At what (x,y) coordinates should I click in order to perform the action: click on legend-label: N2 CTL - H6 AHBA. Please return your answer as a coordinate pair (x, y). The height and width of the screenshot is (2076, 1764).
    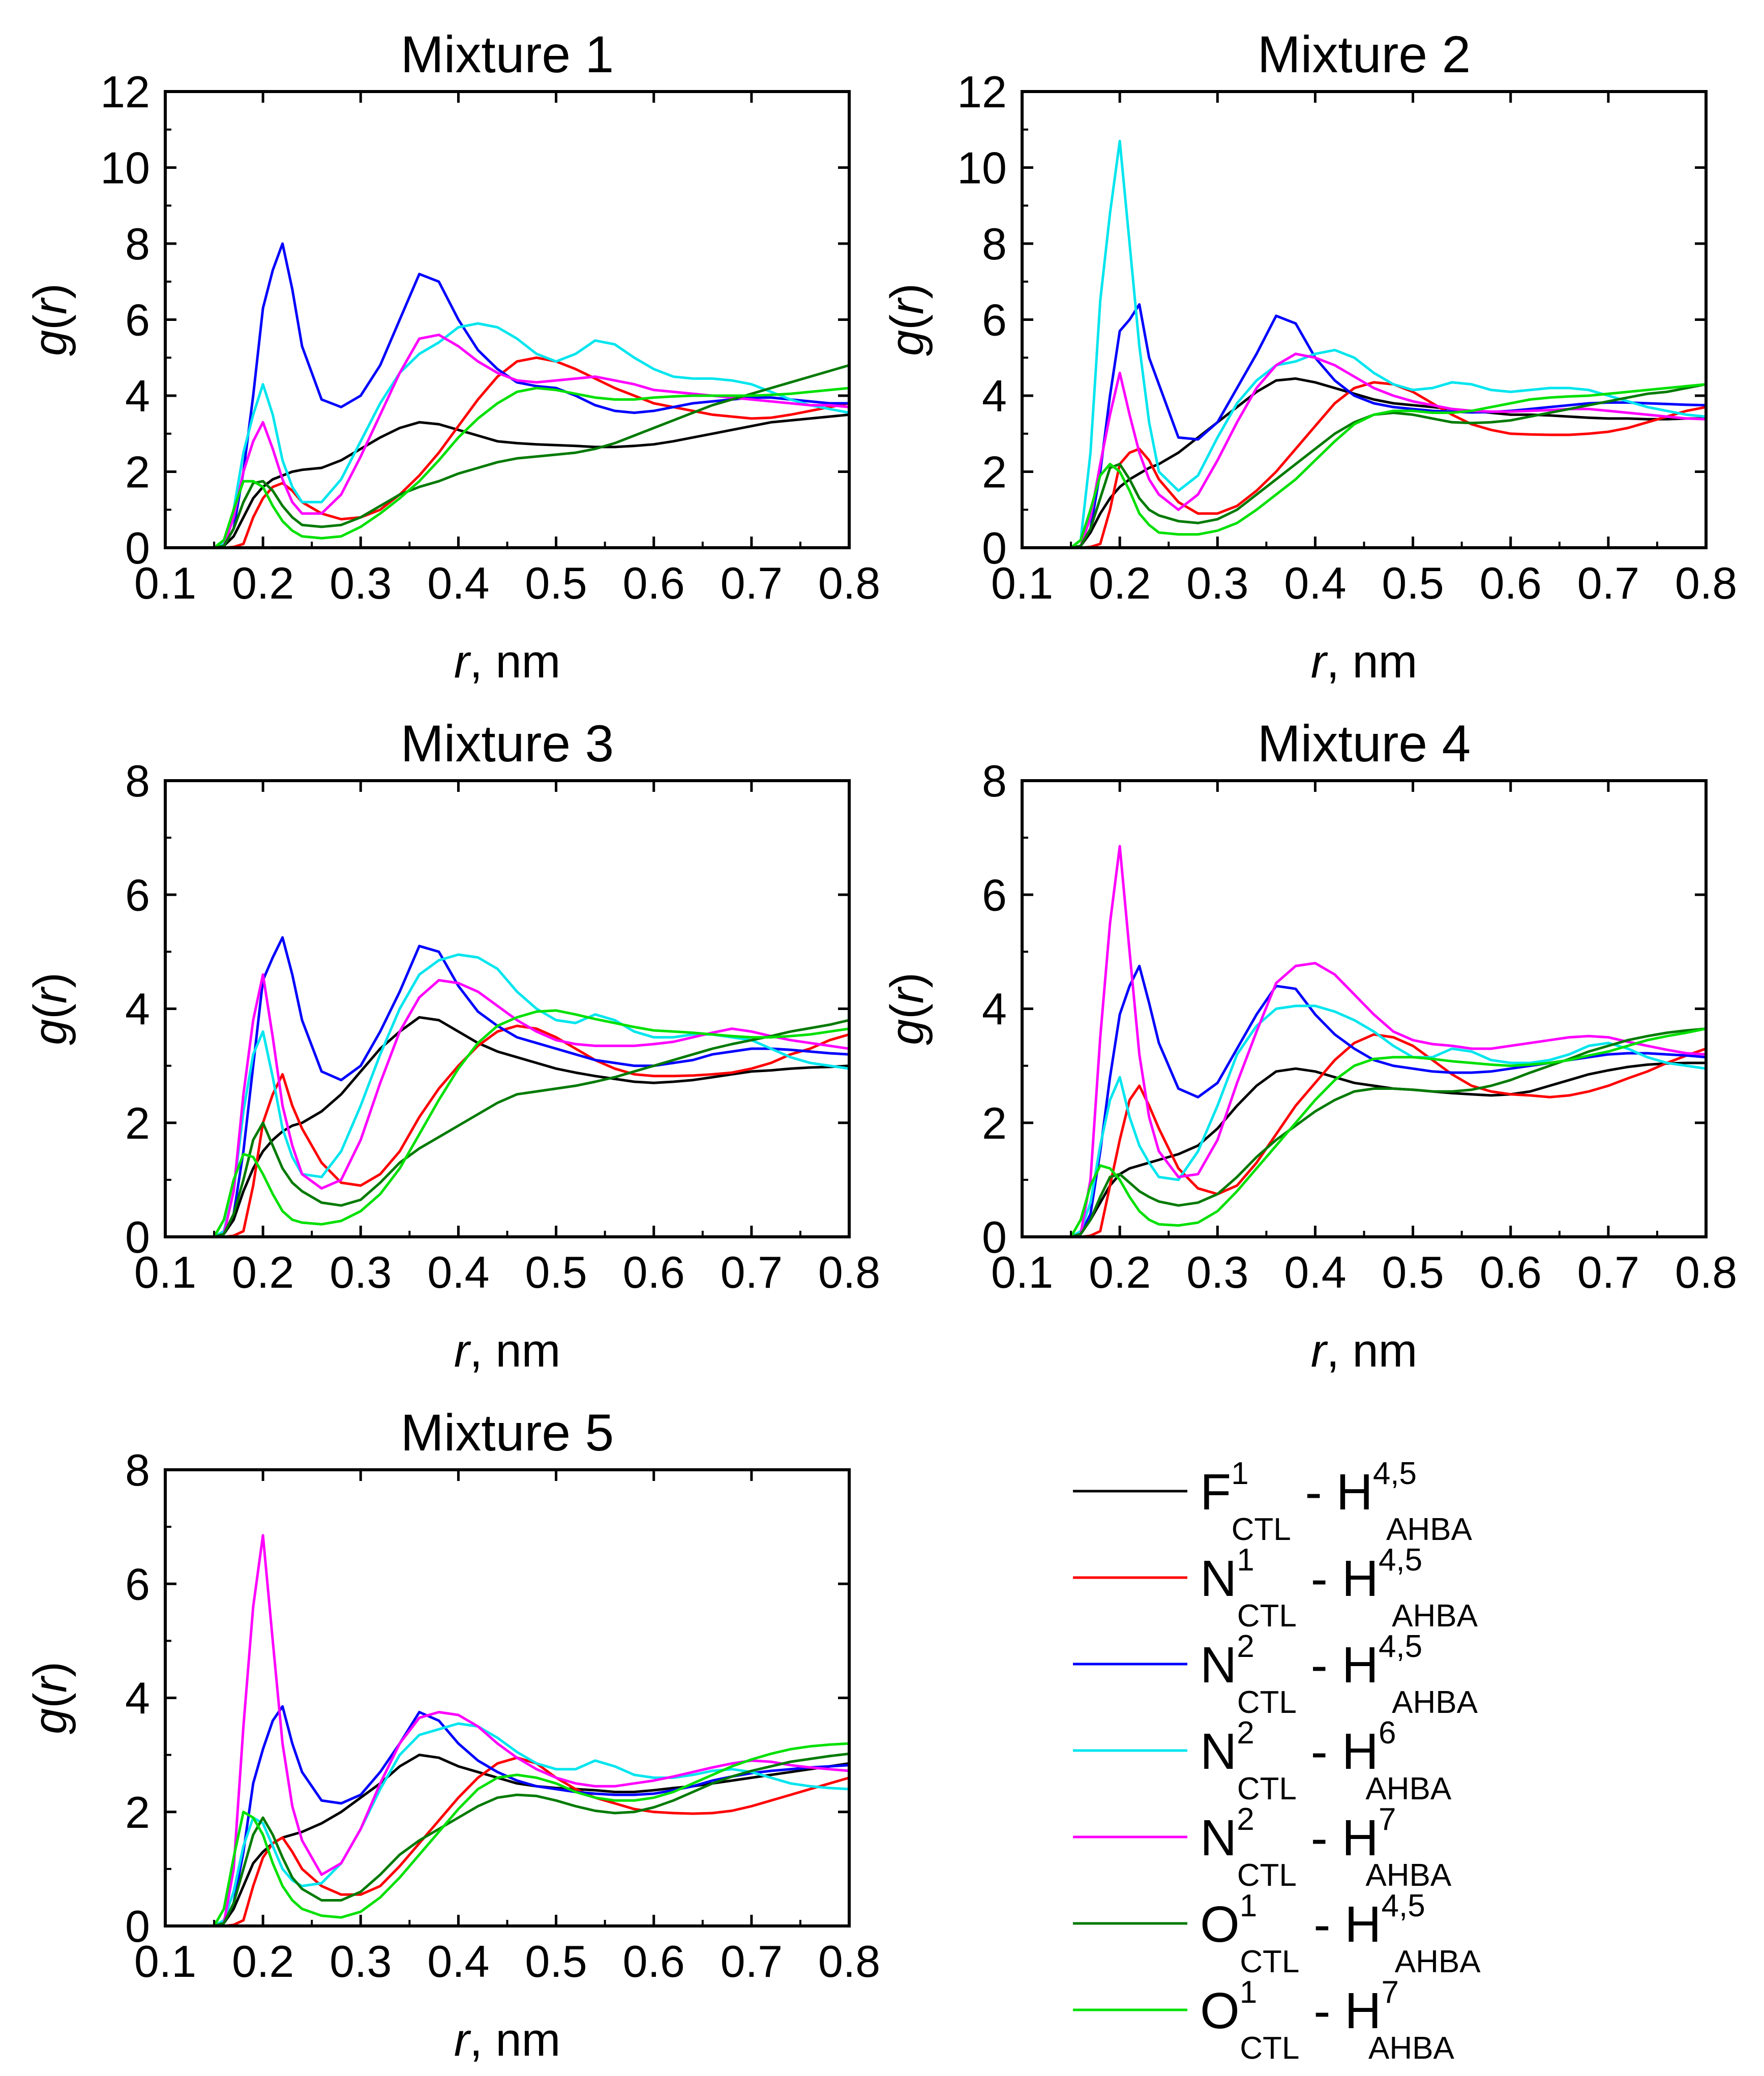
    Looking at the image, I should click on (1326, 1760).